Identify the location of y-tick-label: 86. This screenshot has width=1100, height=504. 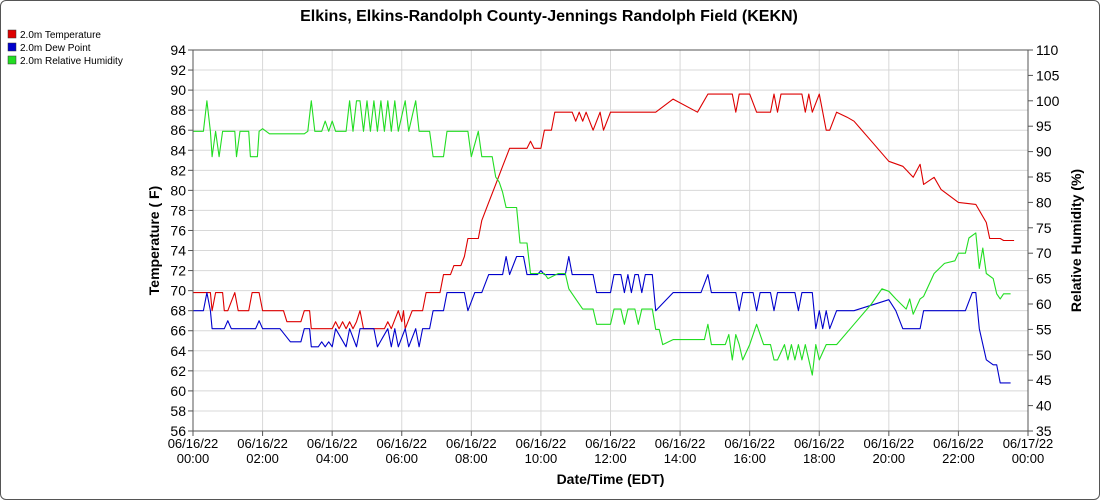
(178, 130).